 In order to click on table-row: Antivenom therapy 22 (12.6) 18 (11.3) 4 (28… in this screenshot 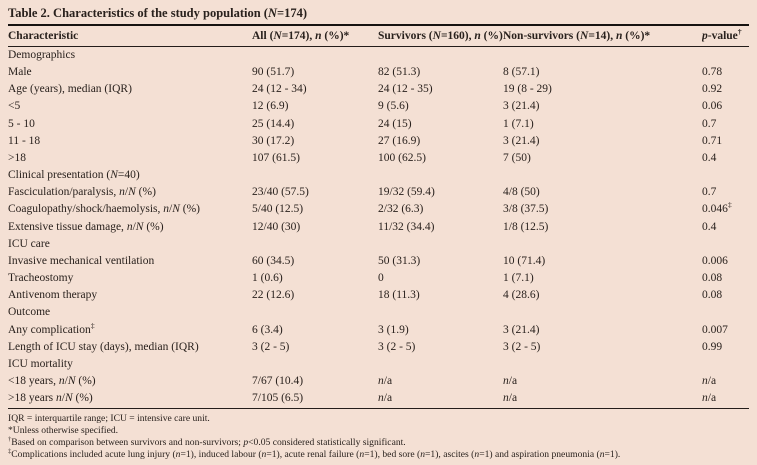, I will do `click(378, 295)`.